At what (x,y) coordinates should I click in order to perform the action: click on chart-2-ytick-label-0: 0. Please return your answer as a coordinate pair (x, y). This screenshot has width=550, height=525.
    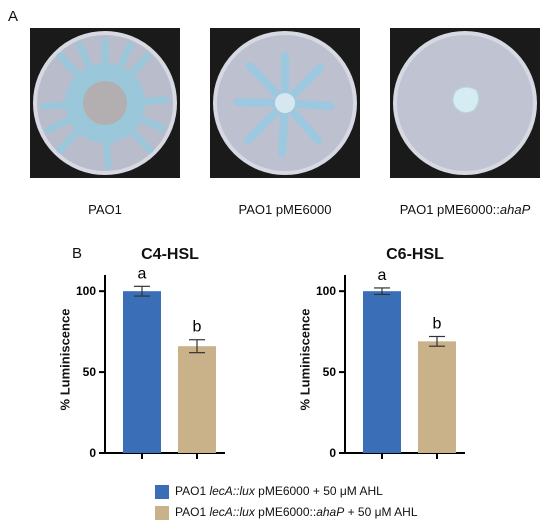
    Looking at the image, I should click on (332, 453).